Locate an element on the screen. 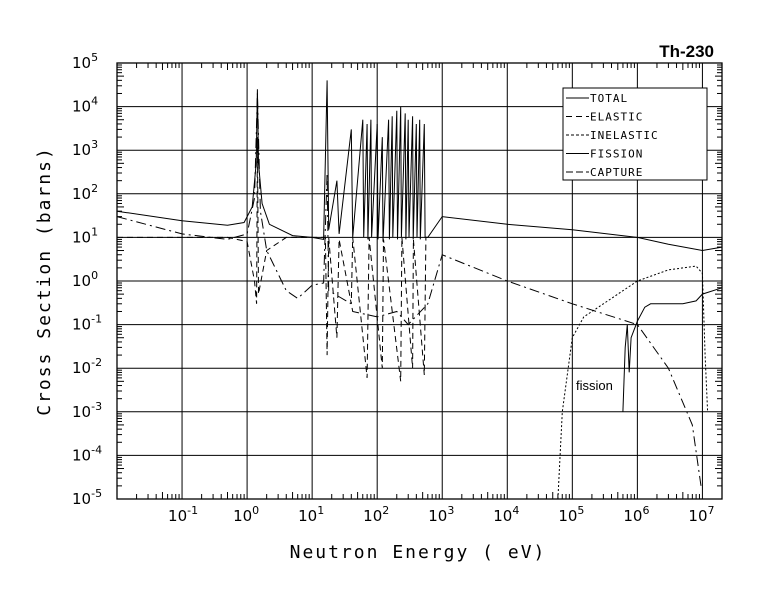 This screenshot has height=590, width=780. y-tick-label: 10⁵ is located at coordinates (85, 61).